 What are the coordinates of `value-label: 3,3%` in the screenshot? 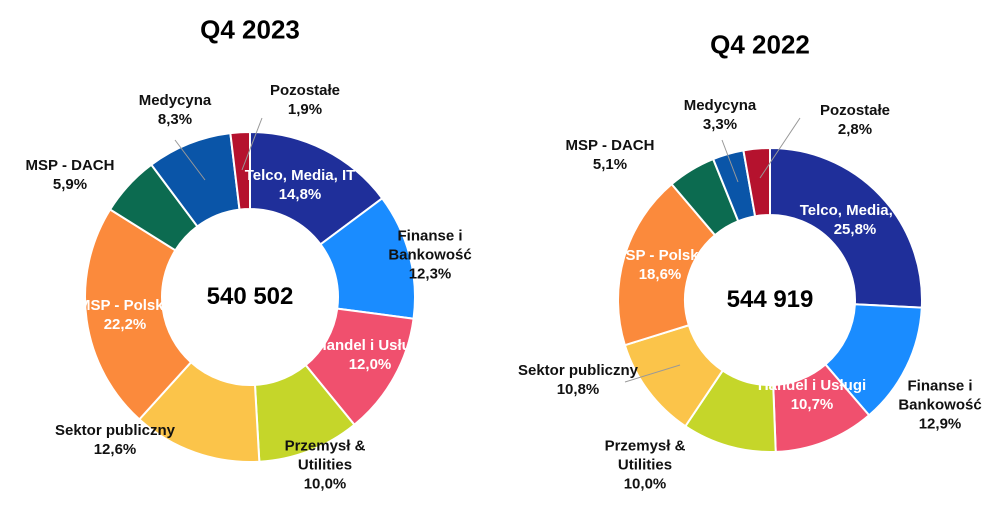 It's located at (720, 124).